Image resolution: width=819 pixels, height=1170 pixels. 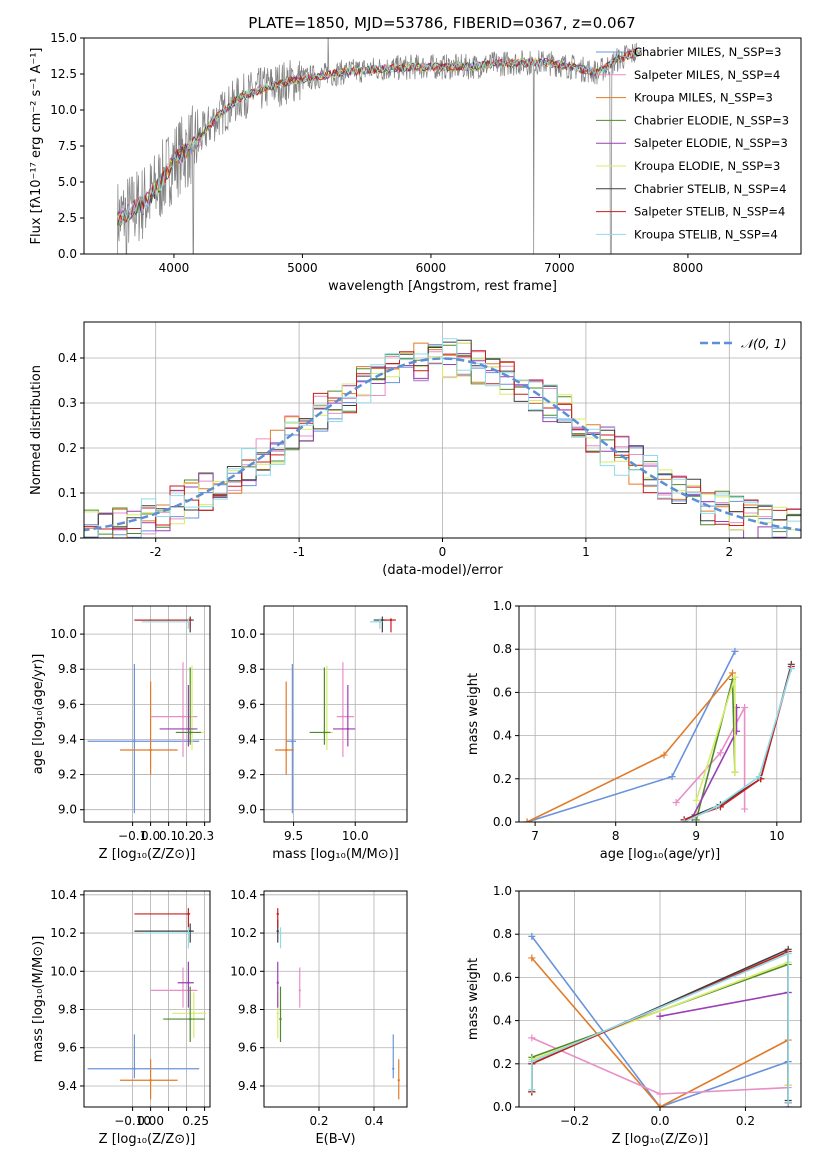 What do you see at coordinates (243, 933) in the screenshot?
I see `y-tick-label: 10.2` at bounding box center [243, 933].